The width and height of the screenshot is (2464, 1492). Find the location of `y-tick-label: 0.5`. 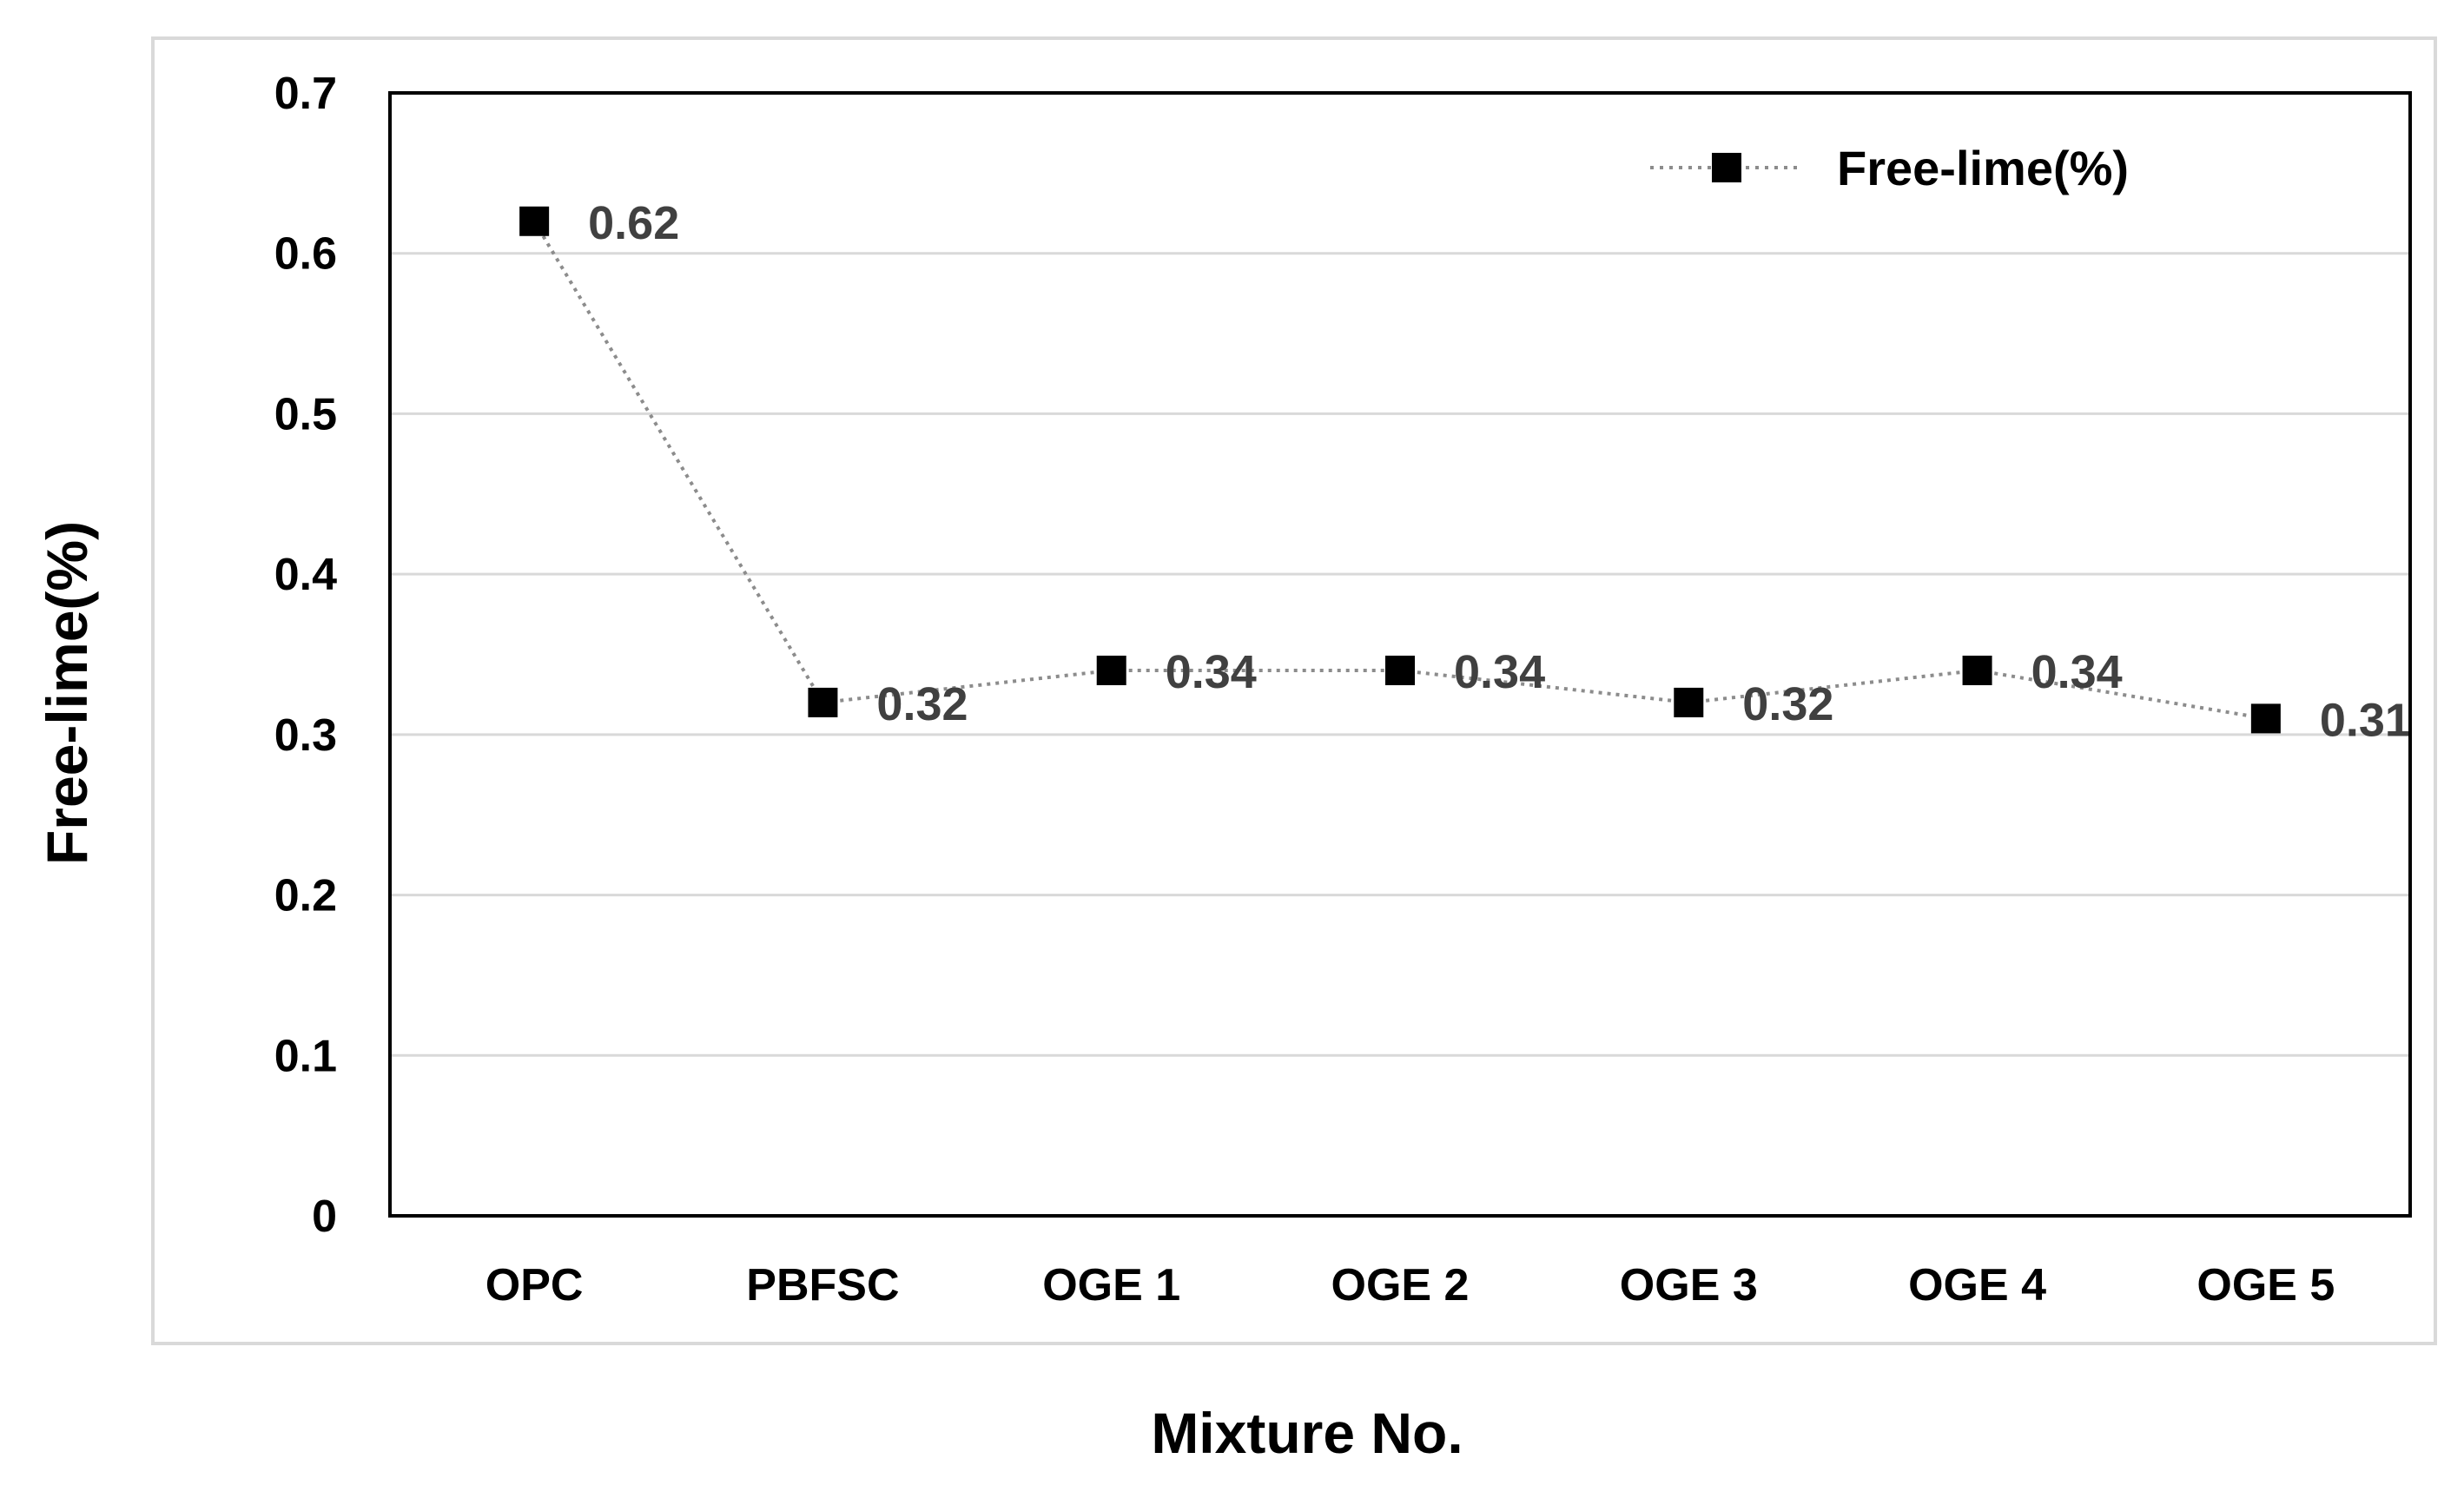

y-tick-label: 0.5 is located at coordinates (305, 414).